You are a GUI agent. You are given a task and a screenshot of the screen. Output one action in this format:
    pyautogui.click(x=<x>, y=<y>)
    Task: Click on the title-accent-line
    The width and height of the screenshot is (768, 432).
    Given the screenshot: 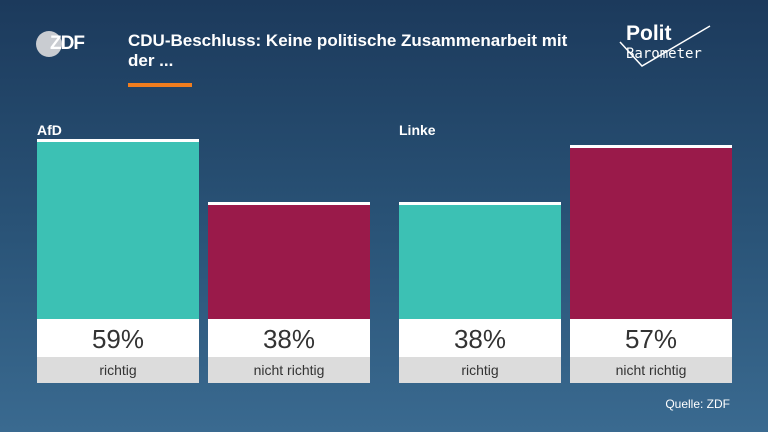 What is the action you would take?
    pyautogui.click(x=160, y=85)
    